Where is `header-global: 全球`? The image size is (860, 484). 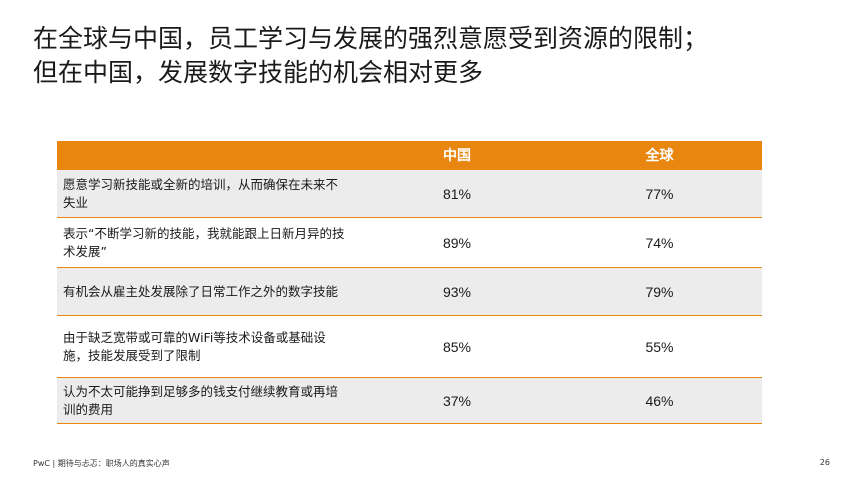 header-global: 全球 is located at coordinates (659, 155).